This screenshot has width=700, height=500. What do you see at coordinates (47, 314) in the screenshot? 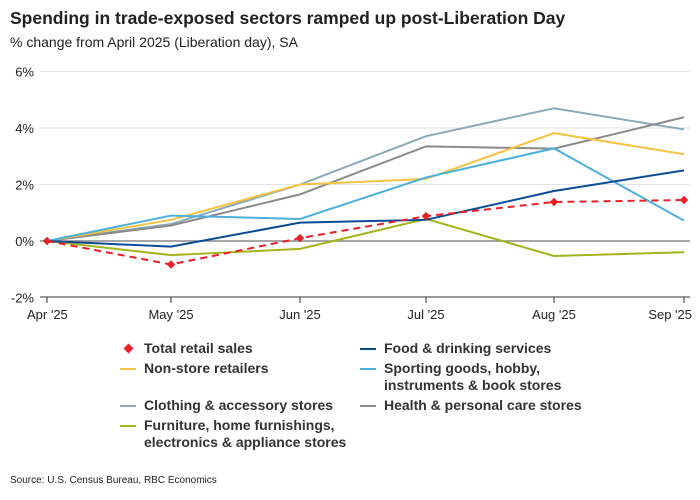
I see `x-tick-label: Apr '25` at bounding box center [47, 314].